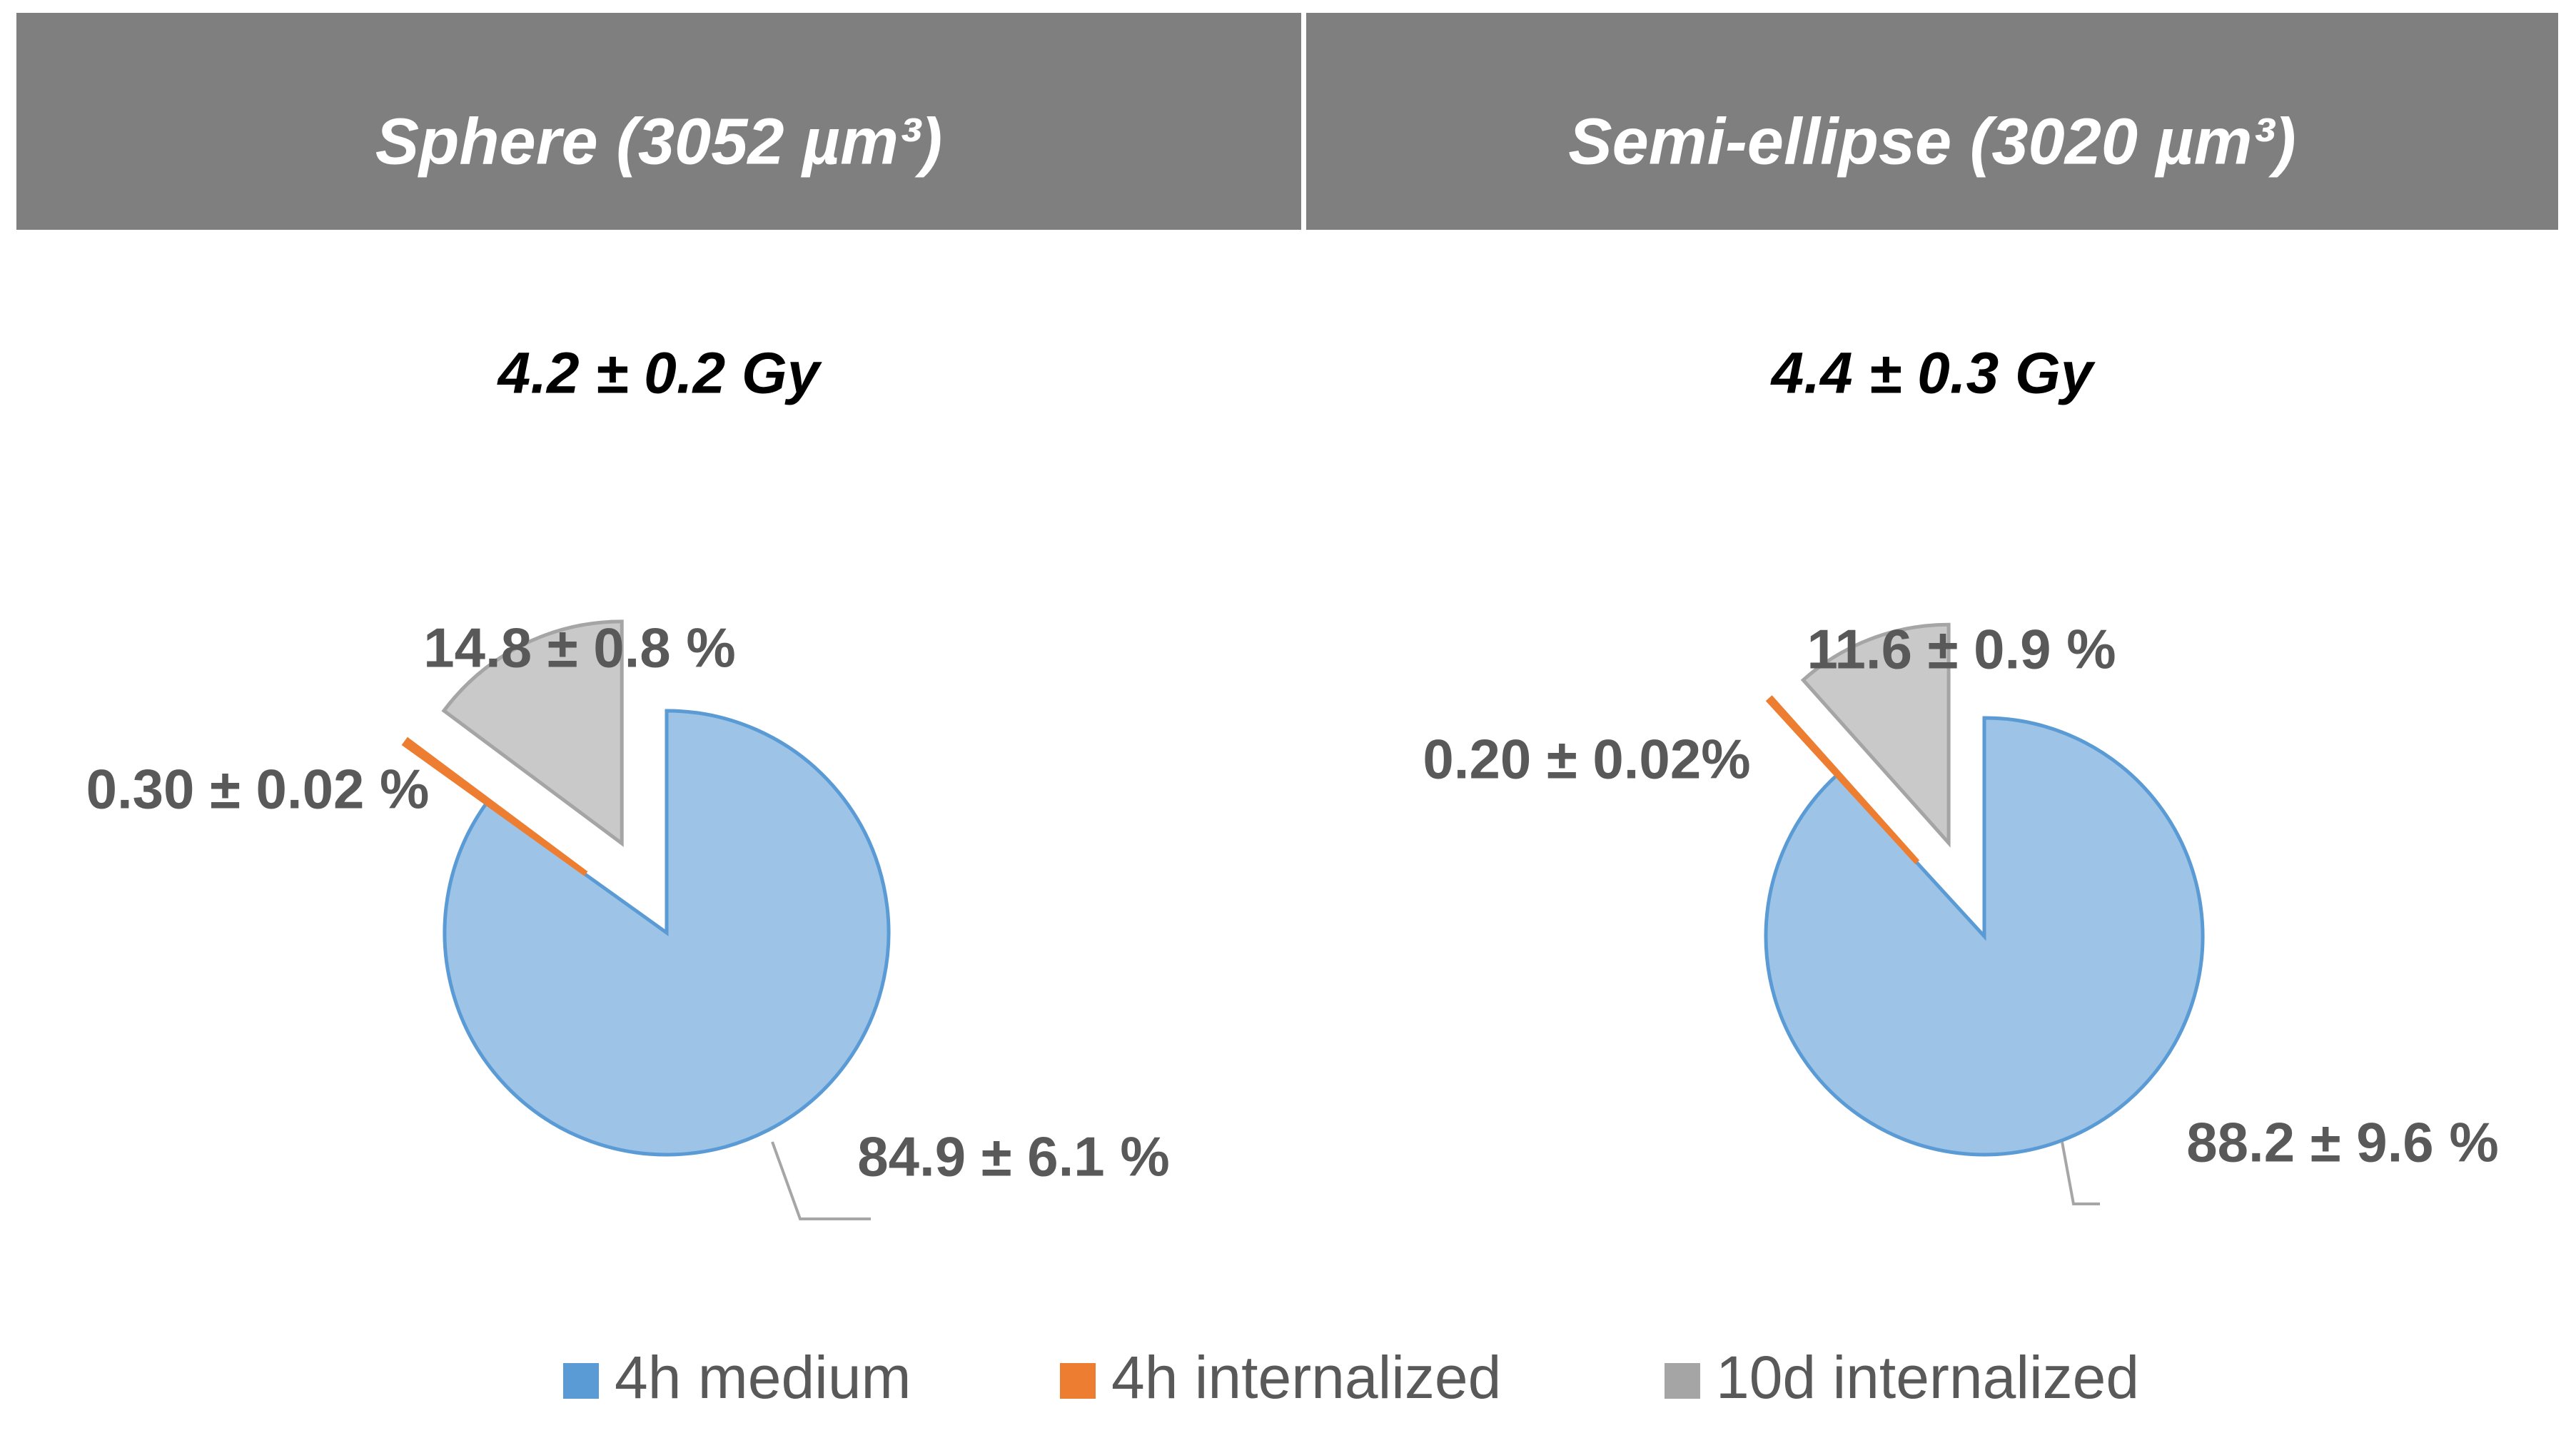  What do you see at coordinates (1927, 1378) in the screenshot?
I see `legend-label: 10d internalized` at bounding box center [1927, 1378].